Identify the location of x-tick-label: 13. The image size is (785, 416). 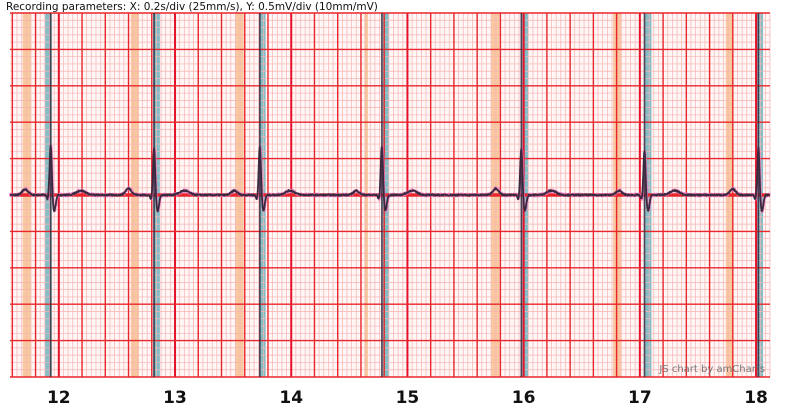
(175, 398).